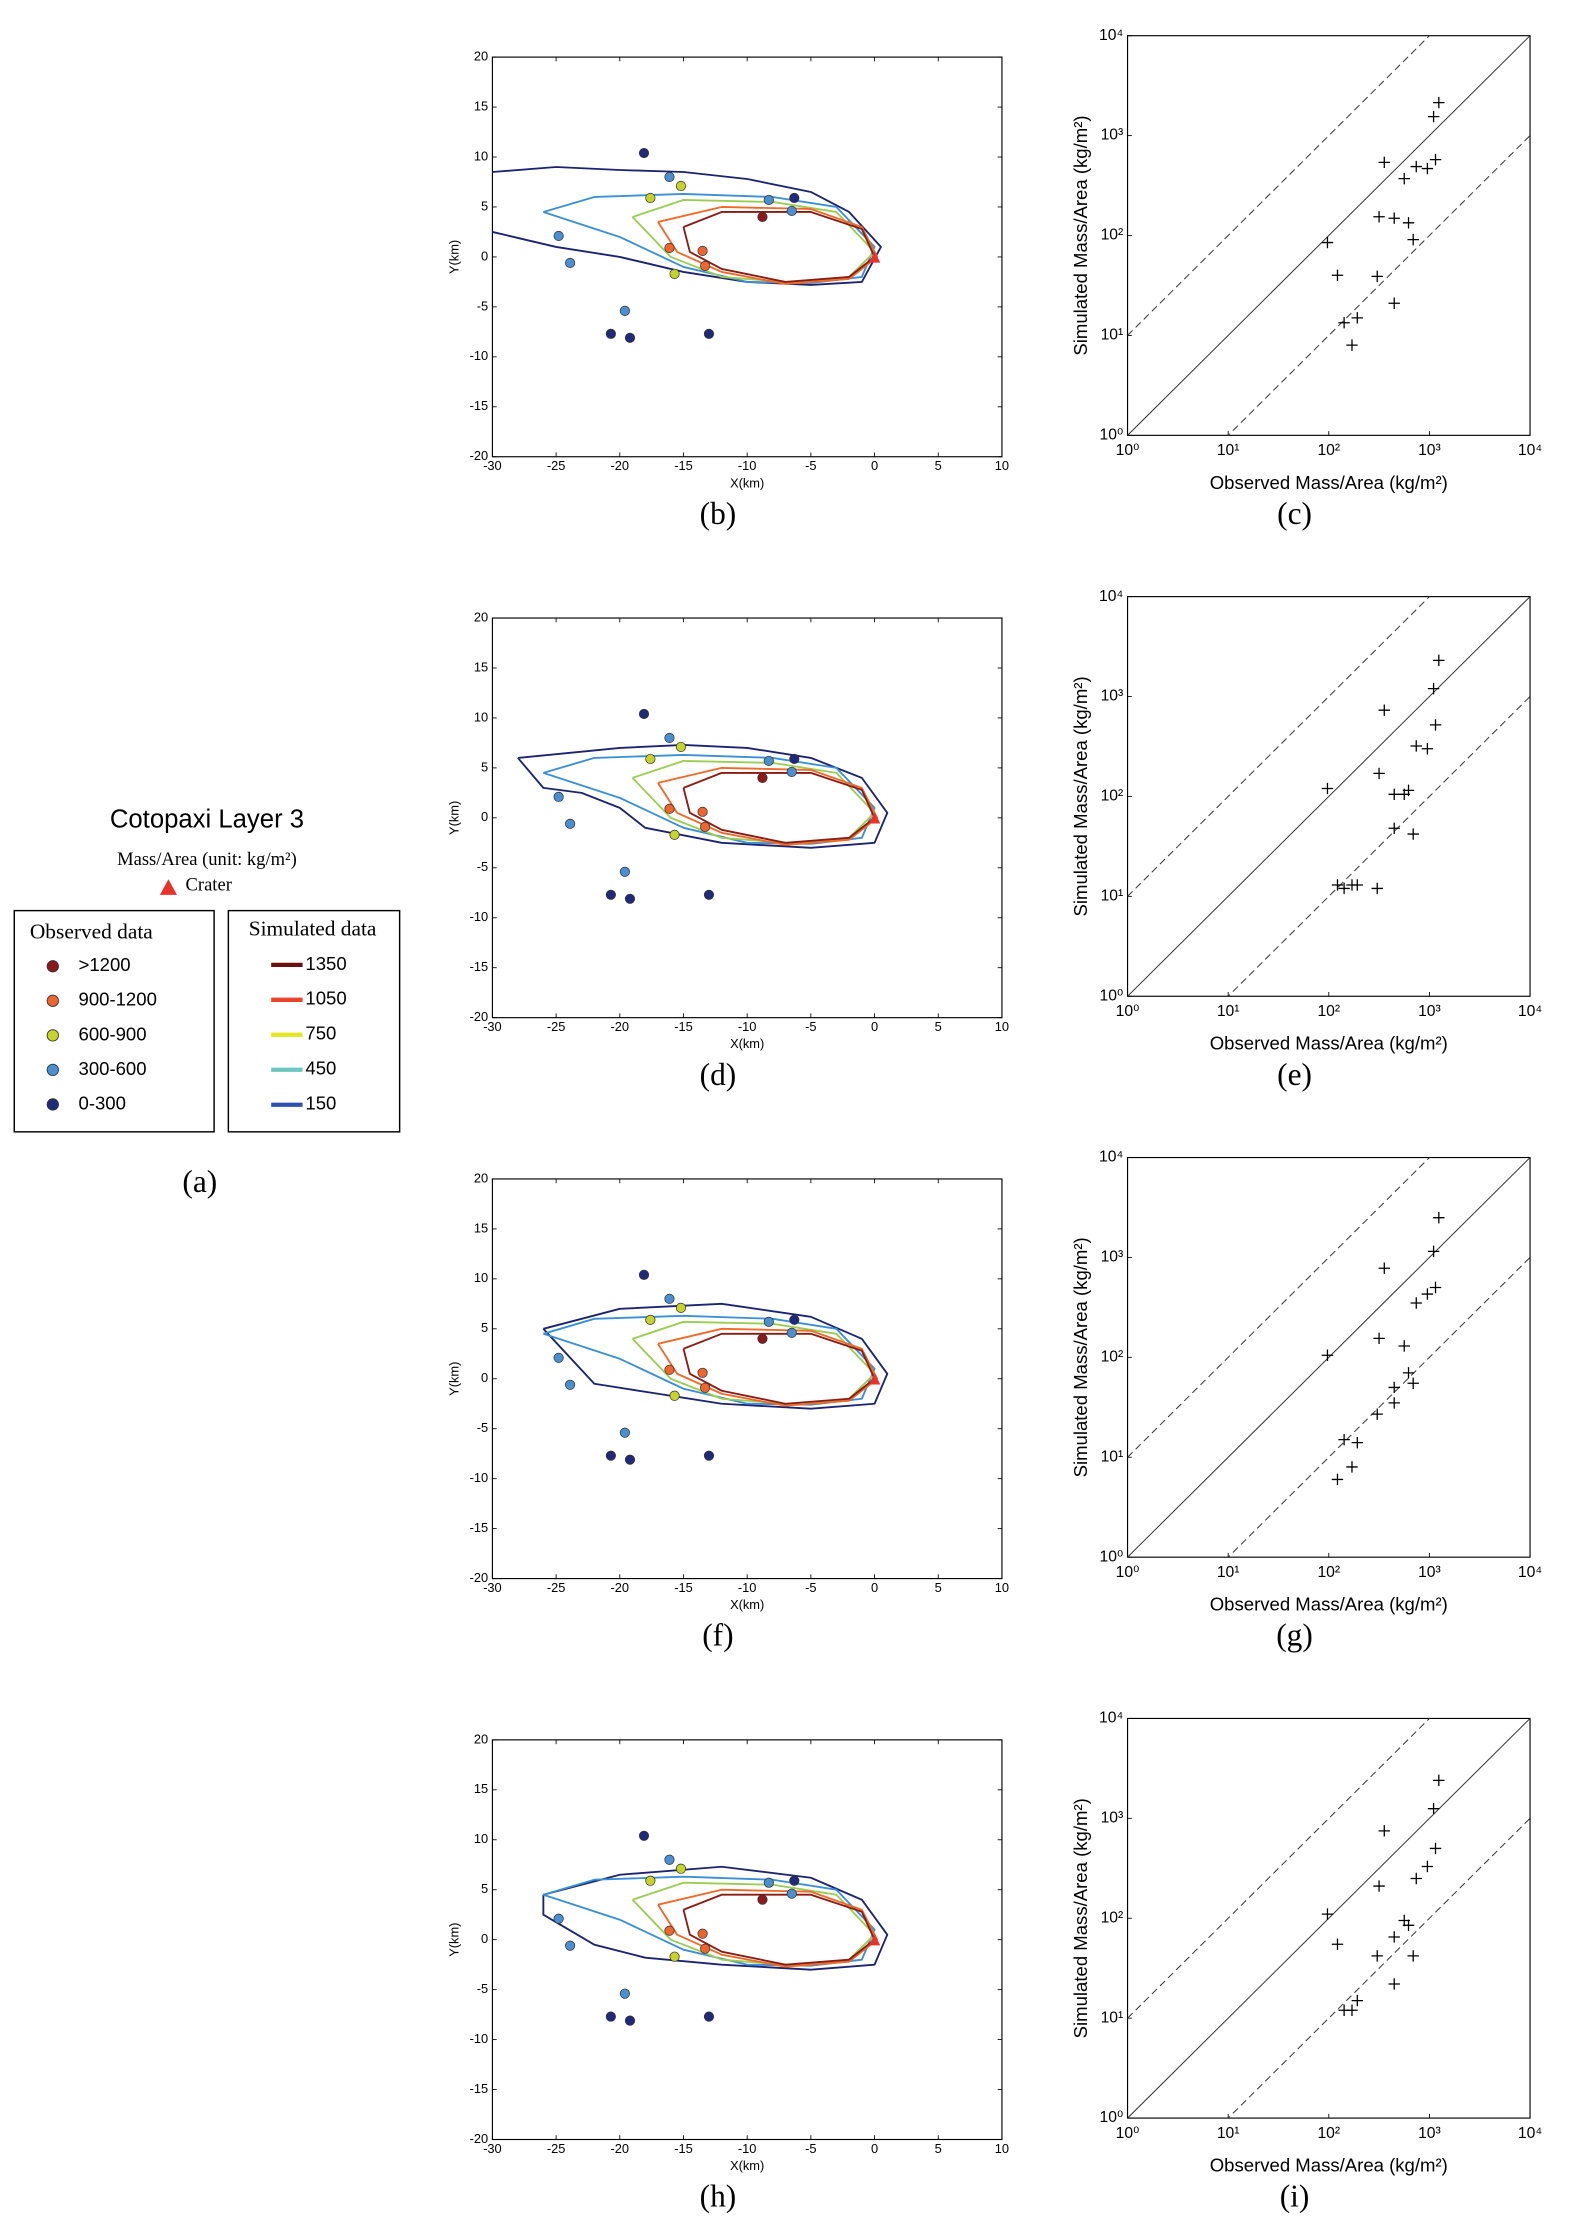 The image size is (1570, 2236). I want to click on plot-area, so click(747, 1379).